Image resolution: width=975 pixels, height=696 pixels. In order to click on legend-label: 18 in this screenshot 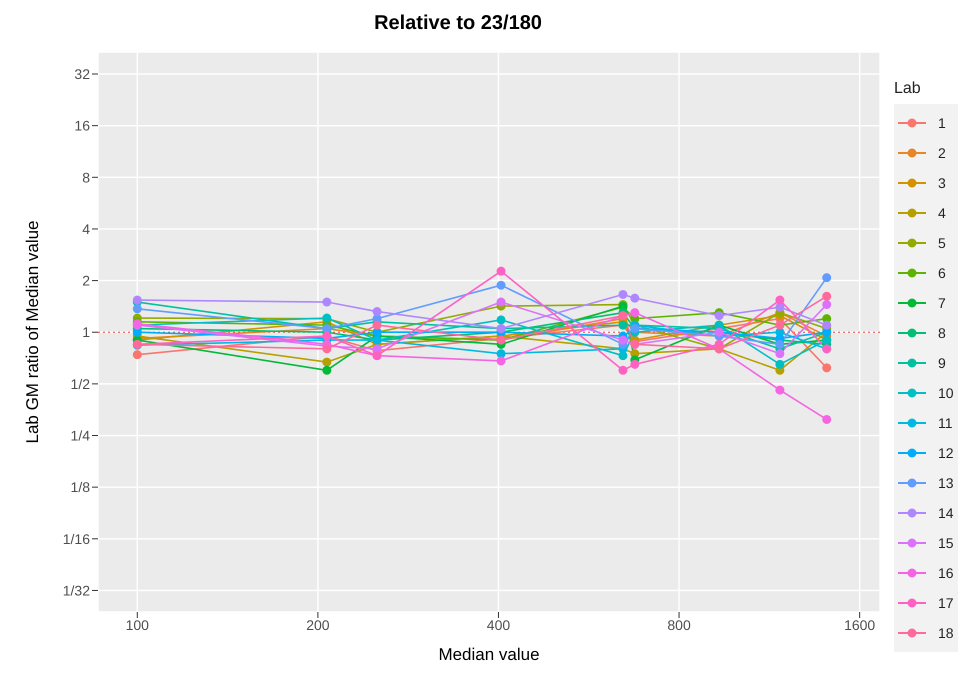, I will do `click(946, 633)`.